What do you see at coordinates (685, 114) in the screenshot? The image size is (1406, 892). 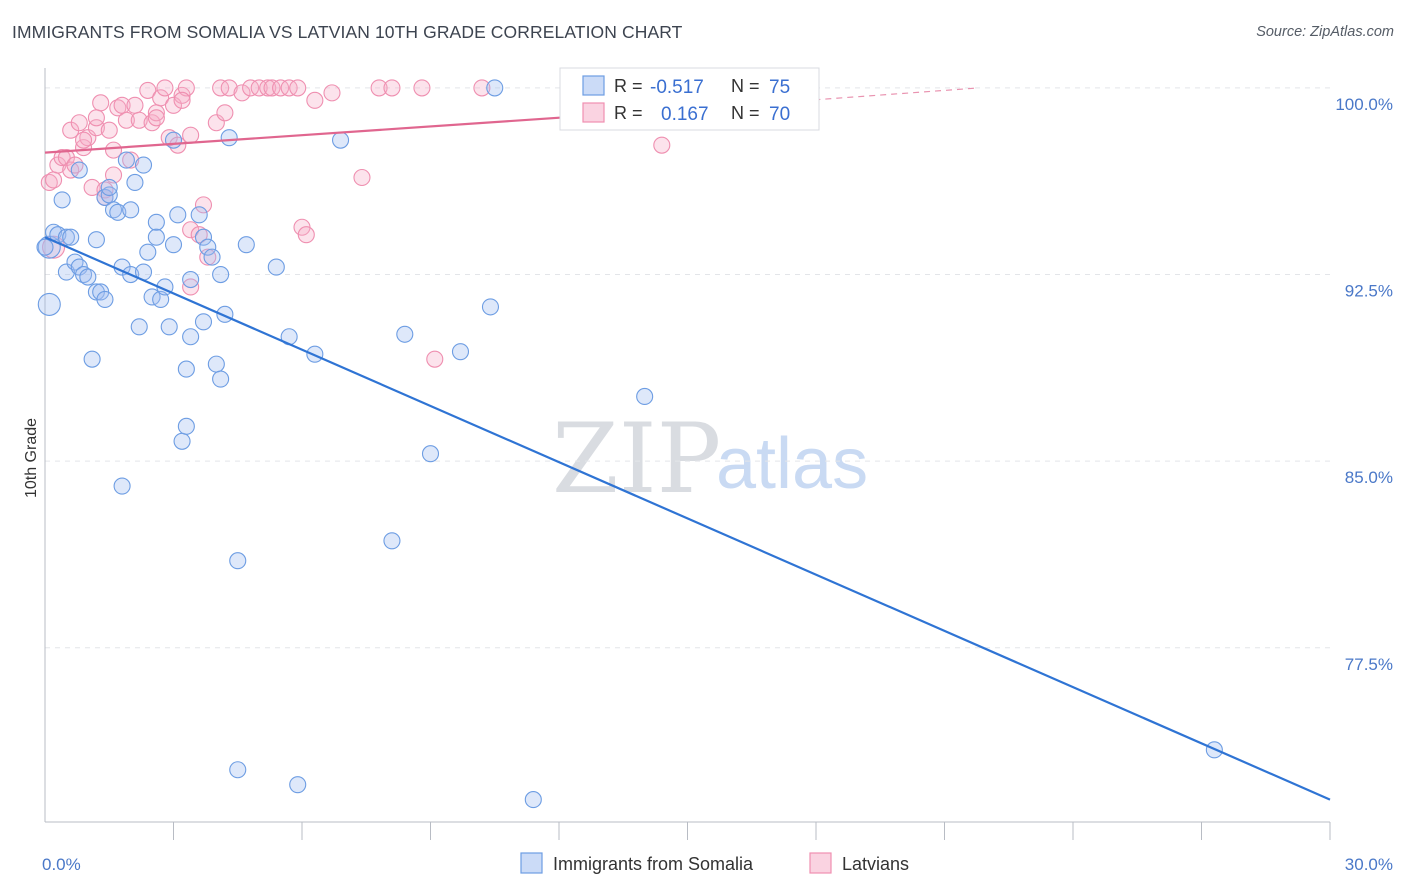 I see `legend-r-value-latvians: 0.167` at bounding box center [685, 114].